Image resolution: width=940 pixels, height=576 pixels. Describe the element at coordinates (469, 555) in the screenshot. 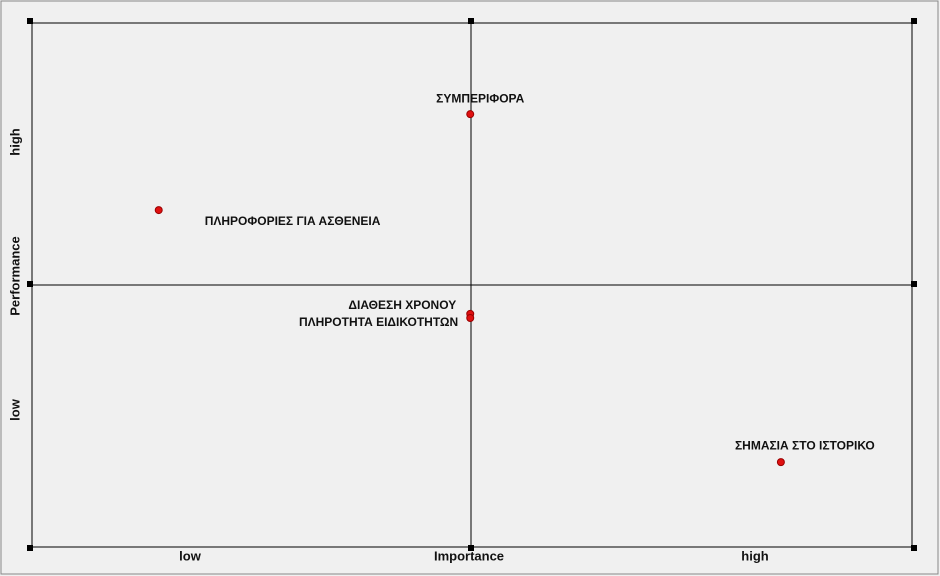

I see `x-axis-label: Importance` at that location.